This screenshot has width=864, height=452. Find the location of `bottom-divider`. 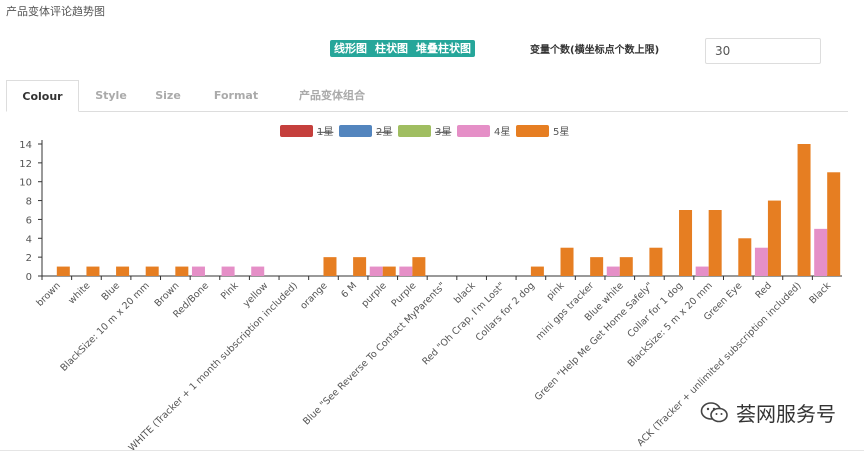

bottom-divider is located at coordinates (432, 450).